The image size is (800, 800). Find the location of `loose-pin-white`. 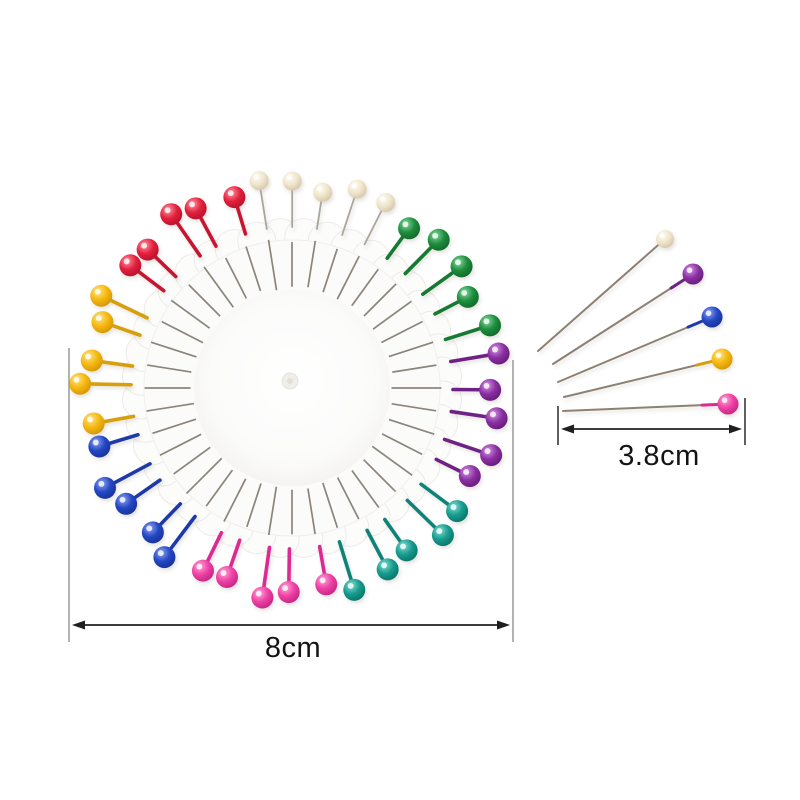

loose-pin-white is located at coordinates (605, 291).